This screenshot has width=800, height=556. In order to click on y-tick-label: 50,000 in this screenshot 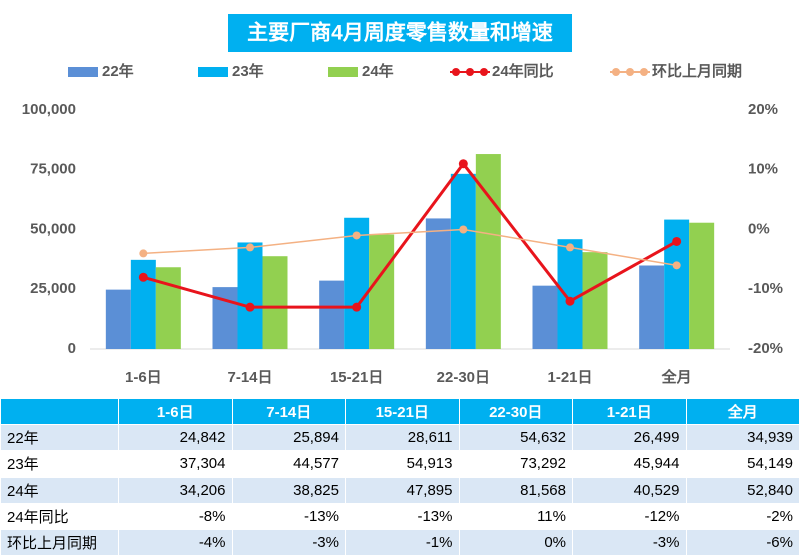, I will do `click(53, 228)`.